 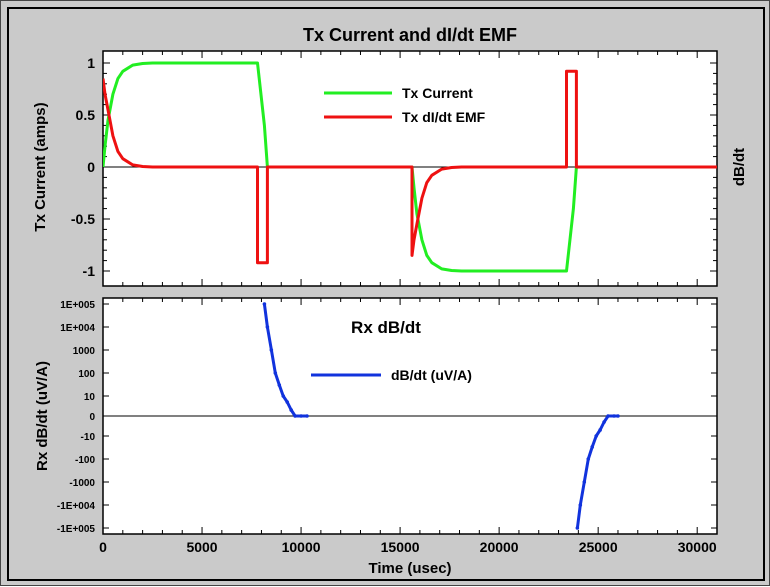 What do you see at coordinates (90, 397) in the screenshot?
I see `y-tick-label-bottom: 10` at bounding box center [90, 397].